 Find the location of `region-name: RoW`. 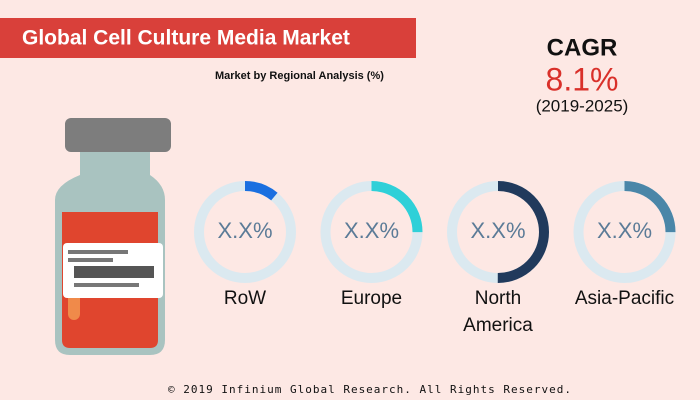

region-name: RoW is located at coordinates (245, 298).